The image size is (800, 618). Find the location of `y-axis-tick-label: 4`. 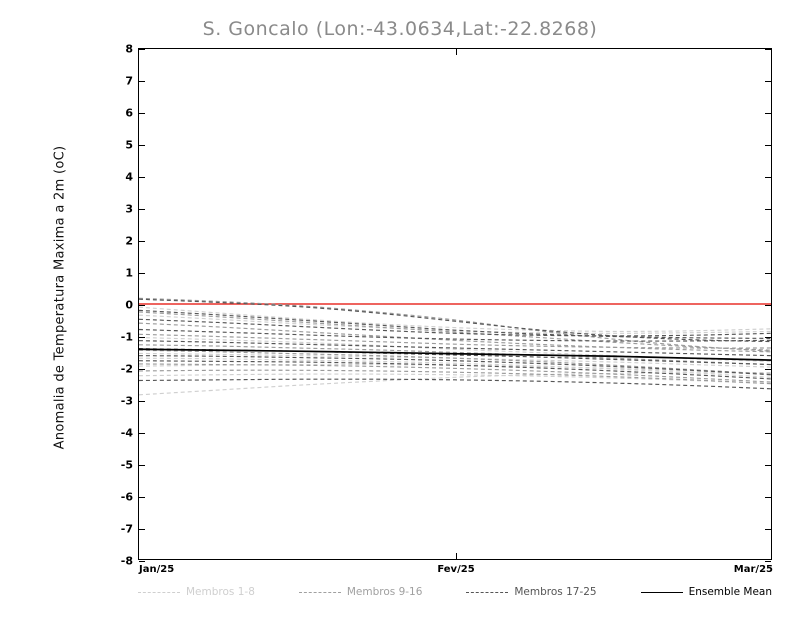

y-axis-tick-label: 4 is located at coordinates (129, 177).